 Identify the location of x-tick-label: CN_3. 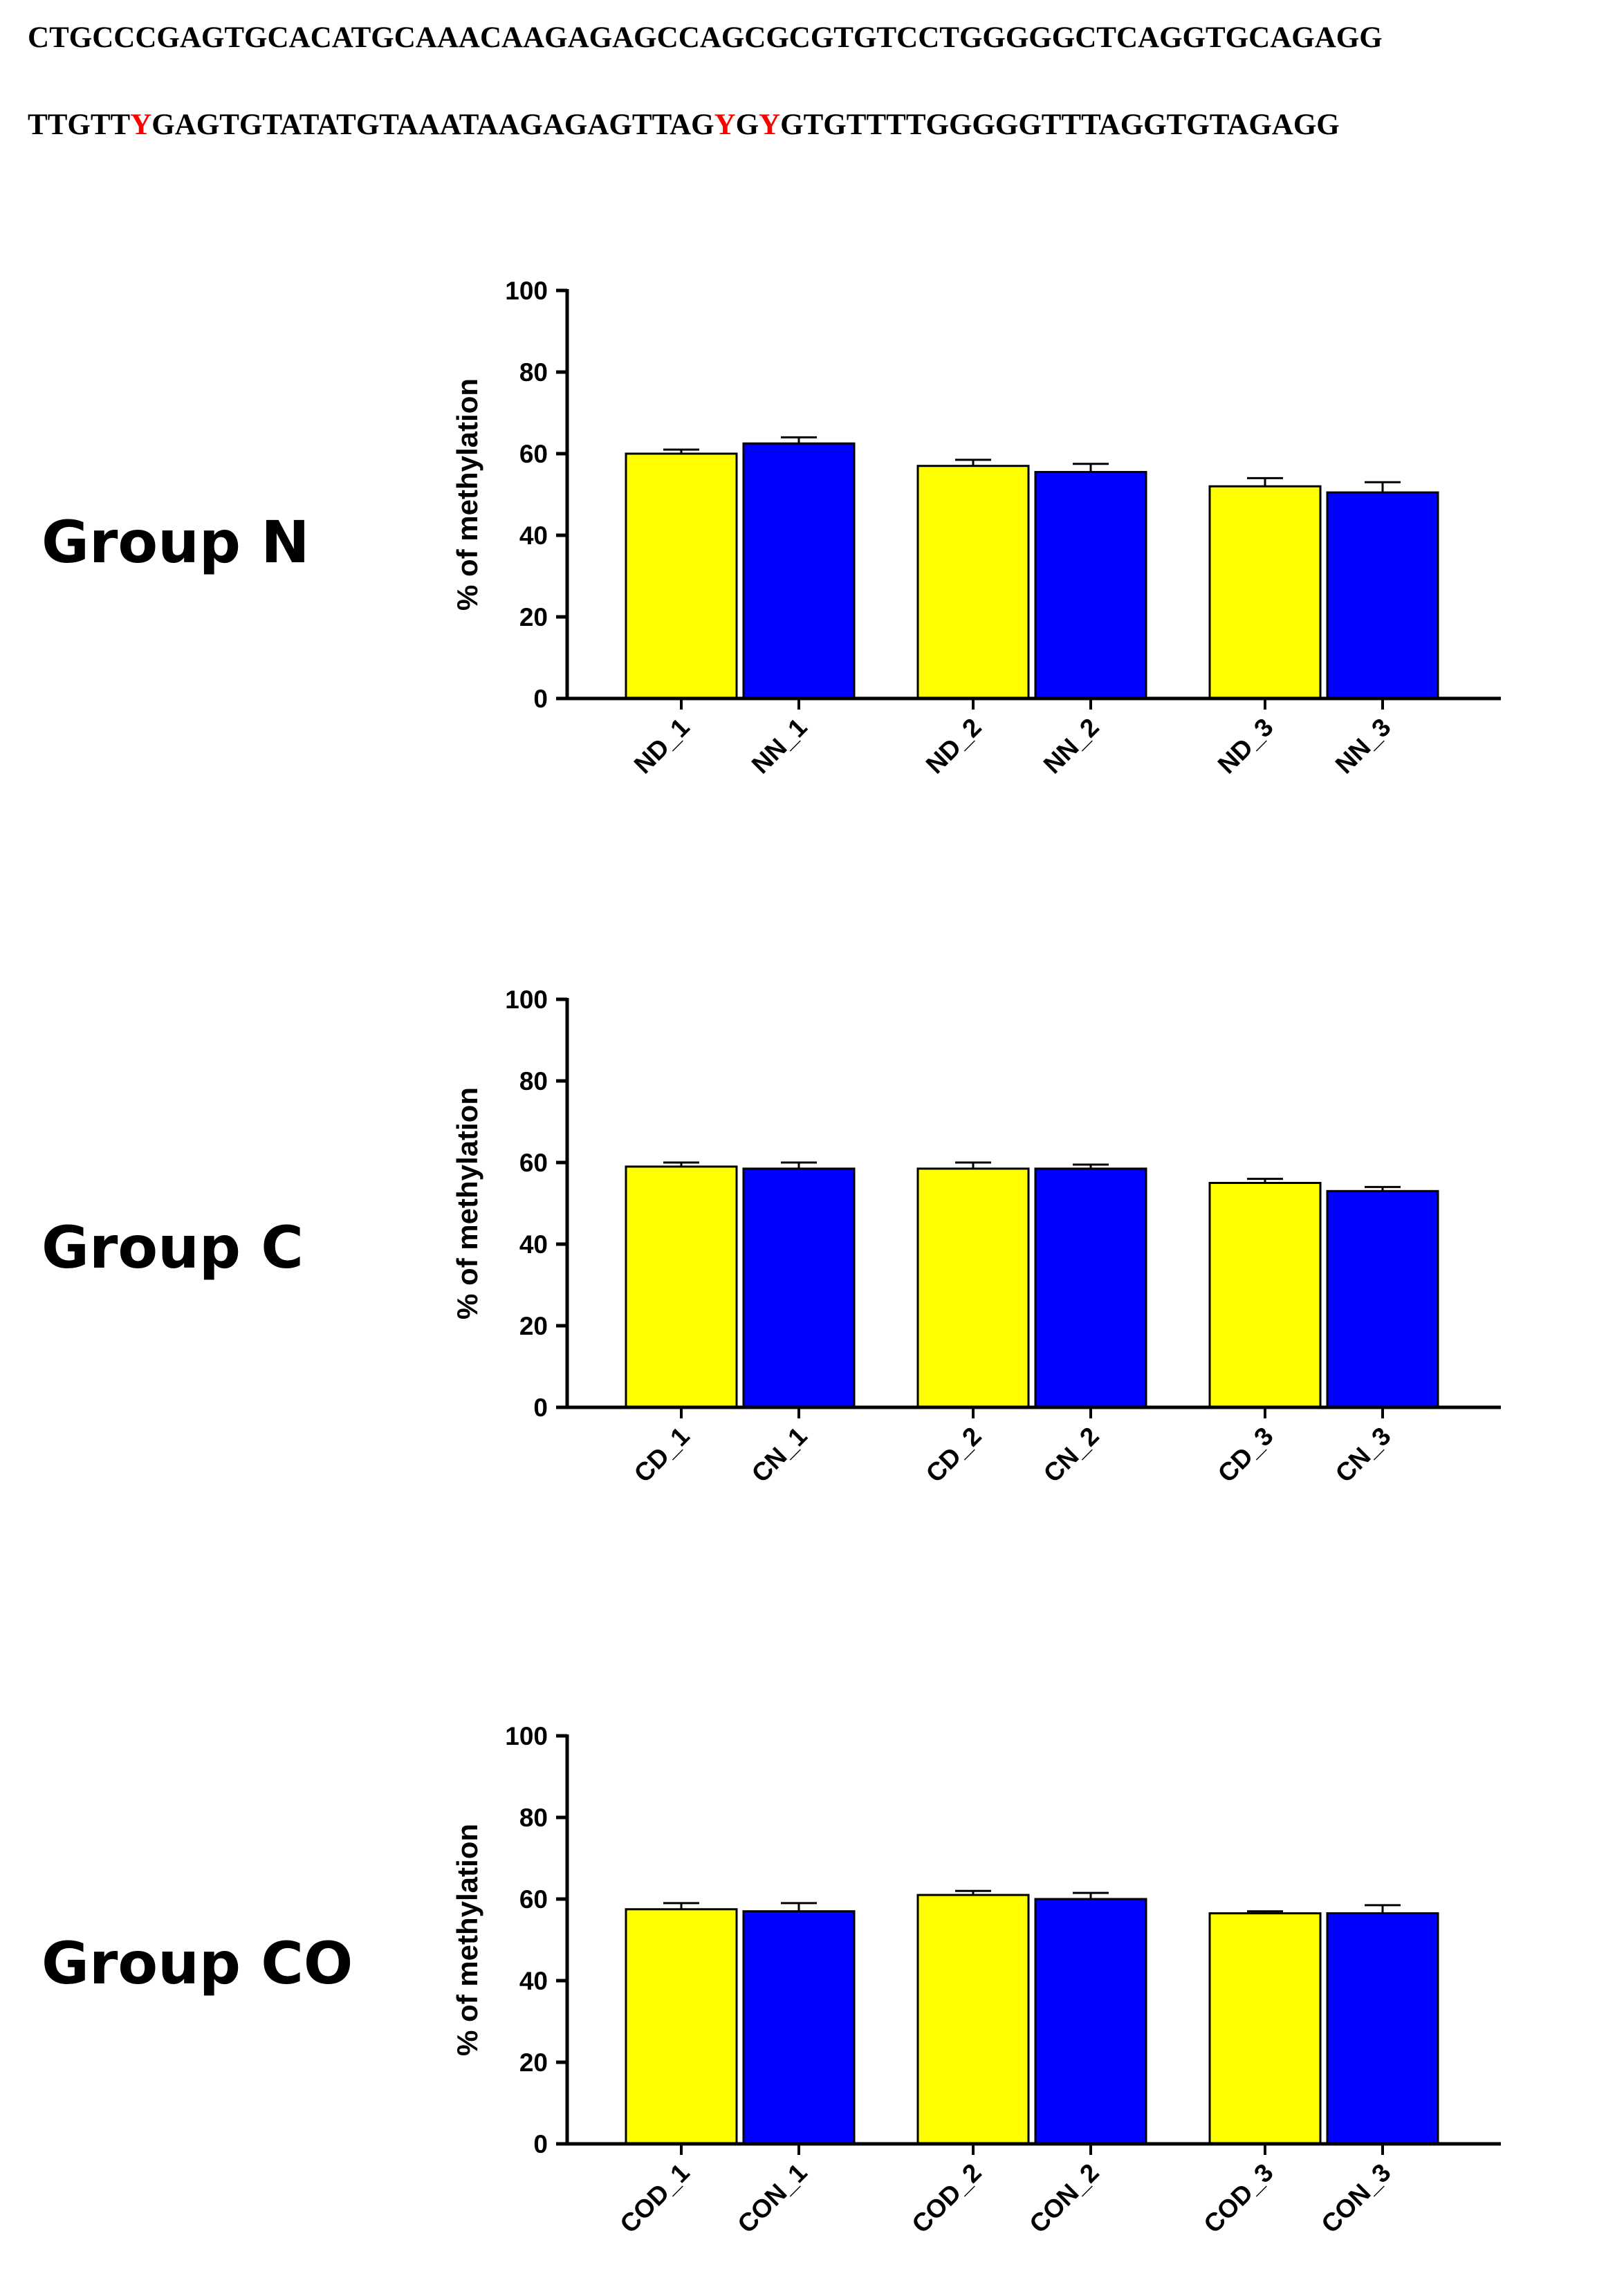
(1363, 1455).